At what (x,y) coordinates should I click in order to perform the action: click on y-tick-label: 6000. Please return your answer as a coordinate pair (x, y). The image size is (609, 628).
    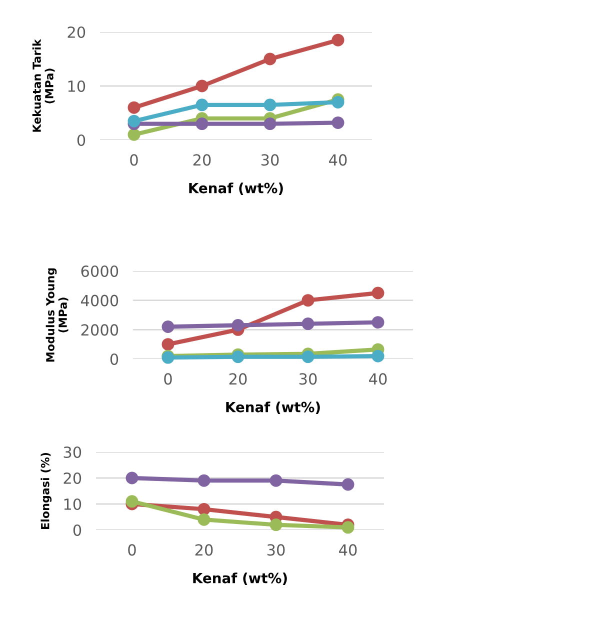
    Looking at the image, I should click on (99, 271).